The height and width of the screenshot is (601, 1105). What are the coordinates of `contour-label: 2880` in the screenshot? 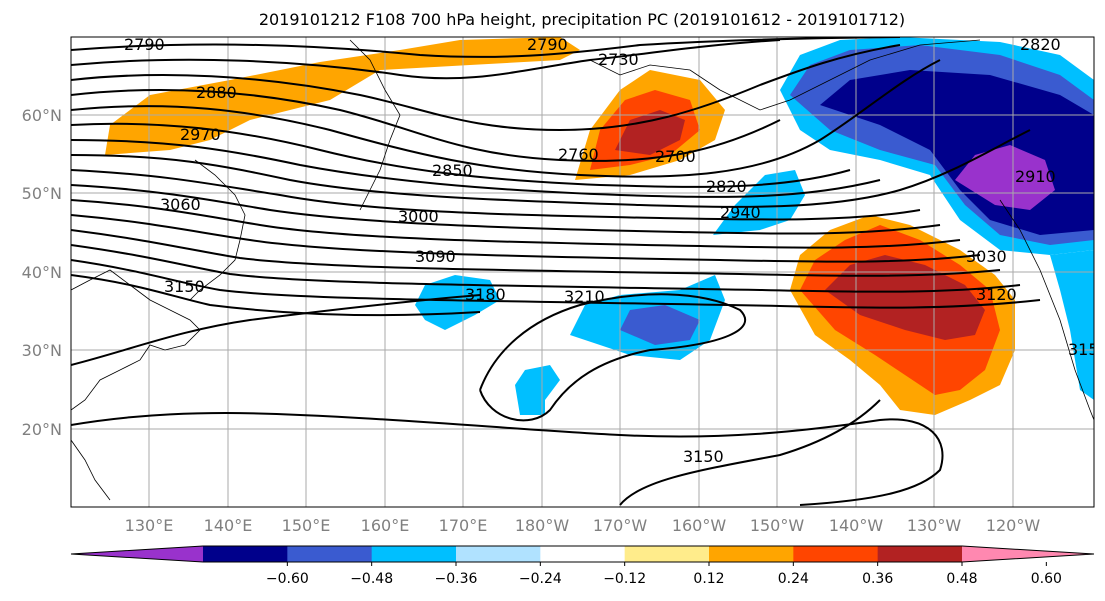 It's located at (216, 92).